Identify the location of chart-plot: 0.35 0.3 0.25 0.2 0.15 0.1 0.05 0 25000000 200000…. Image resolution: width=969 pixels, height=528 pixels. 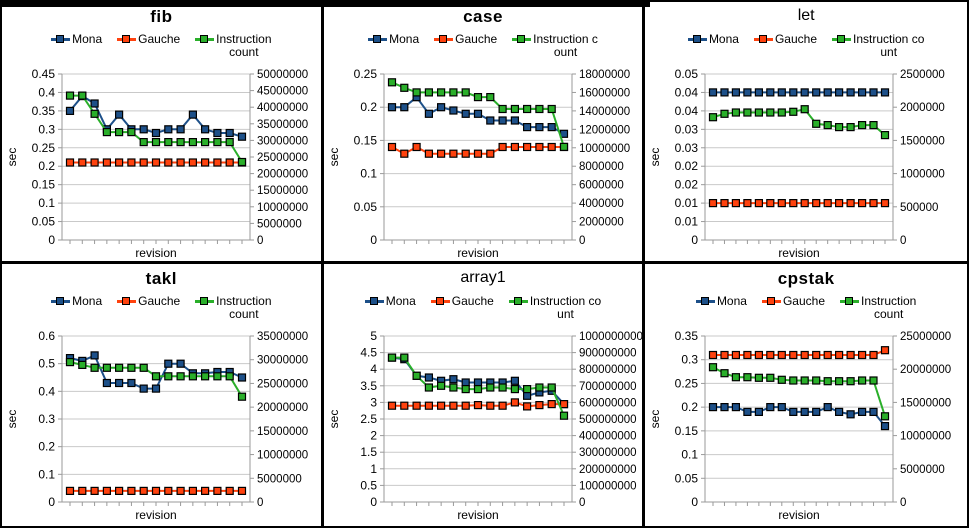
(799, 425).